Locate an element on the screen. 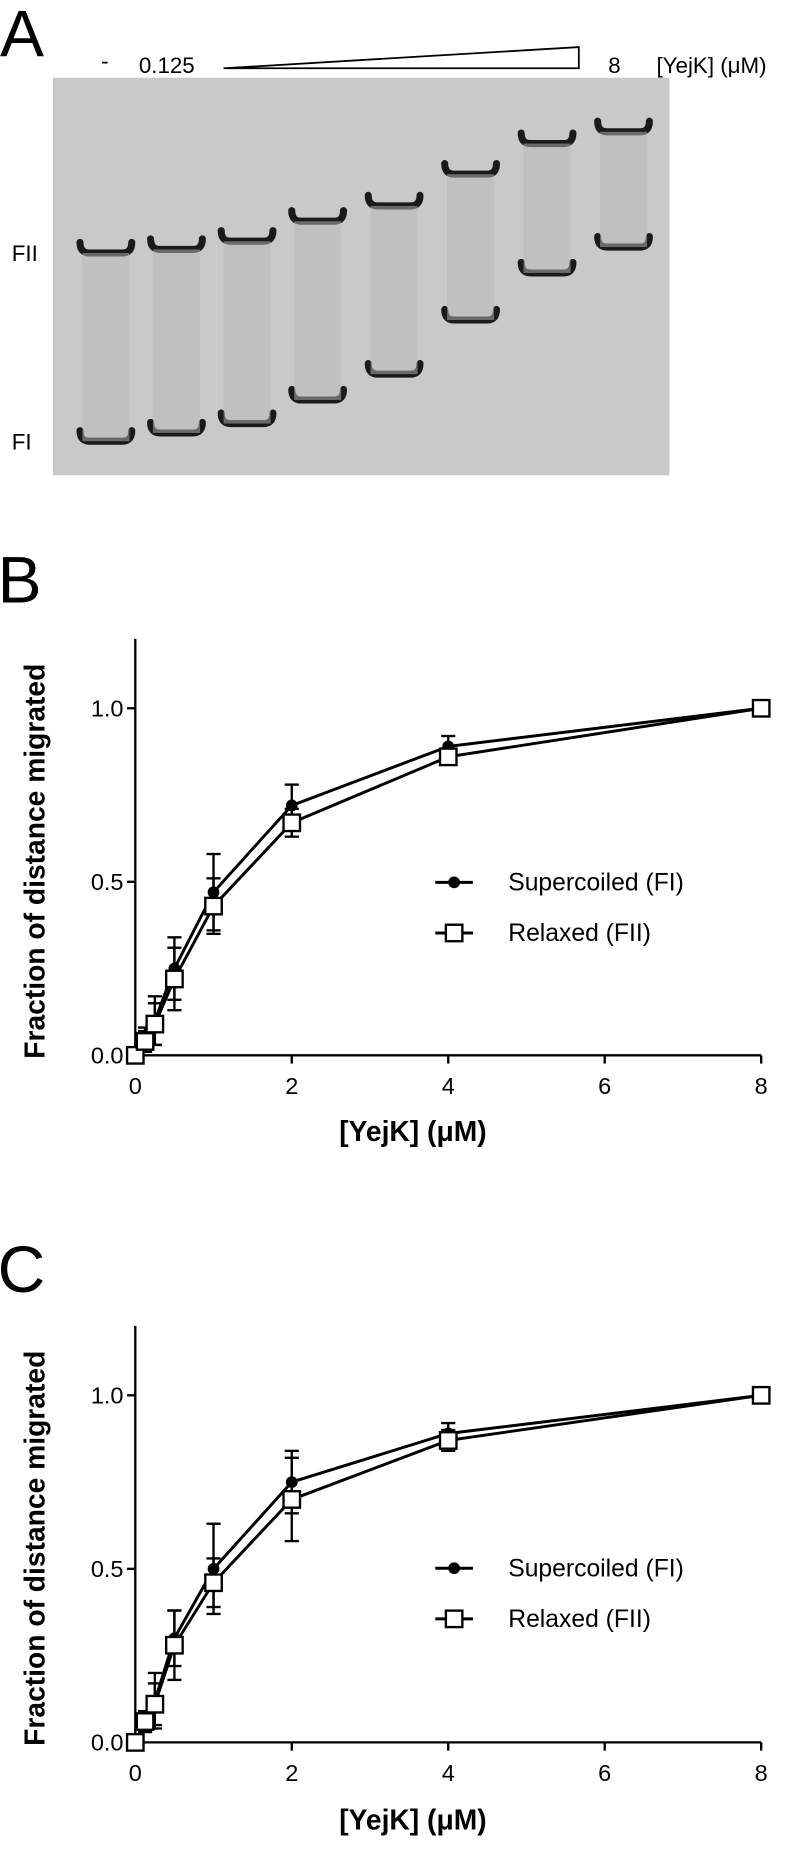 The height and width of the screenshot is (1849, 800). panel-label: C is located at coordinates (22, 1269).